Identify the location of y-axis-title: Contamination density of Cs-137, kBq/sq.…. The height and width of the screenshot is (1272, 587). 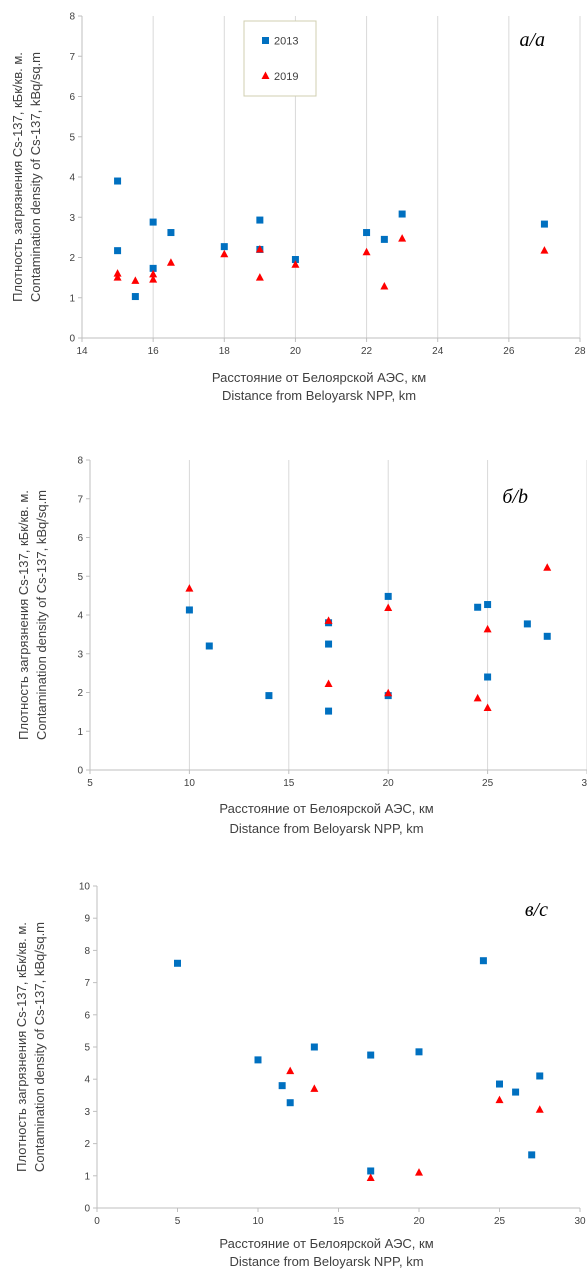
(35, 177).